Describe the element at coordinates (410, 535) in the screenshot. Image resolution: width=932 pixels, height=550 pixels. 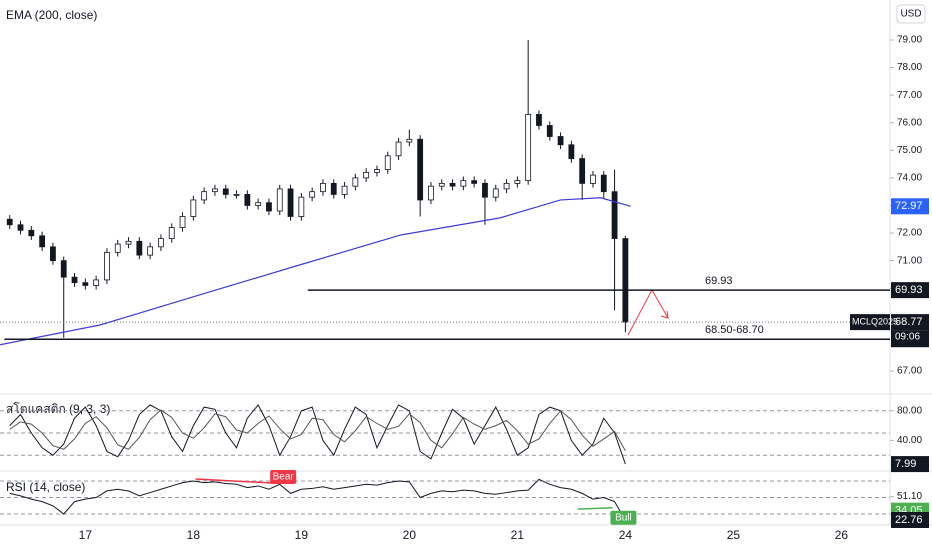
I see `x-tick-label: 20` at that location.